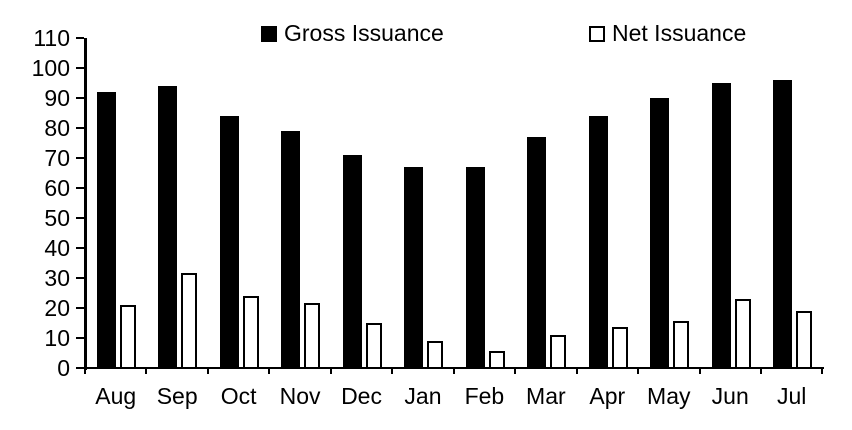  Describe the element at coordinates (85, 203) in the screenshot. I see `y-axis-line` at that location.